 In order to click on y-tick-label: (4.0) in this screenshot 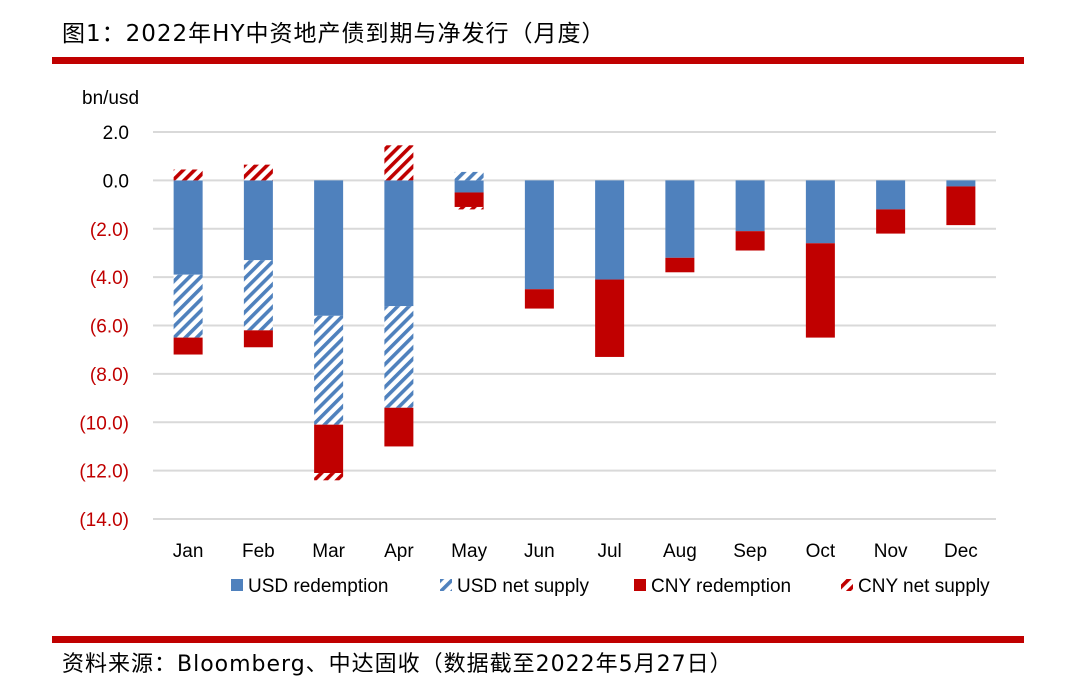, I will do `click(109, 278)`.